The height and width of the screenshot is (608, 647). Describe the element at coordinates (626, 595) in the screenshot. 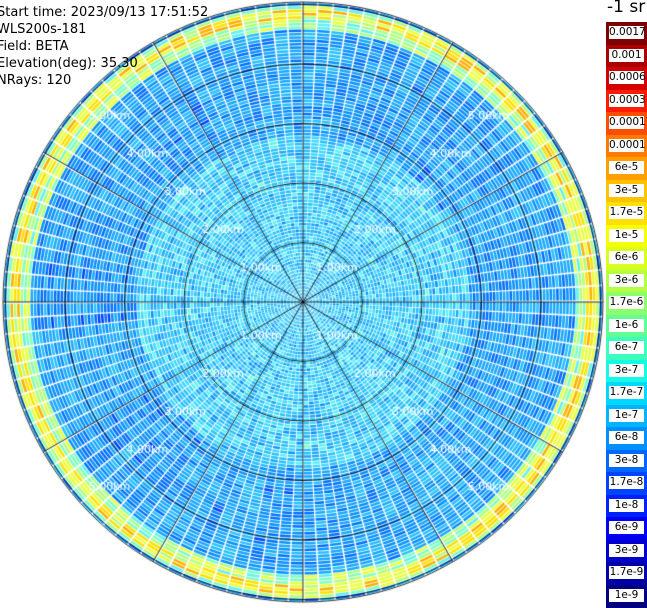

I see `colorbar-tick-label: 1e-9` at that location.